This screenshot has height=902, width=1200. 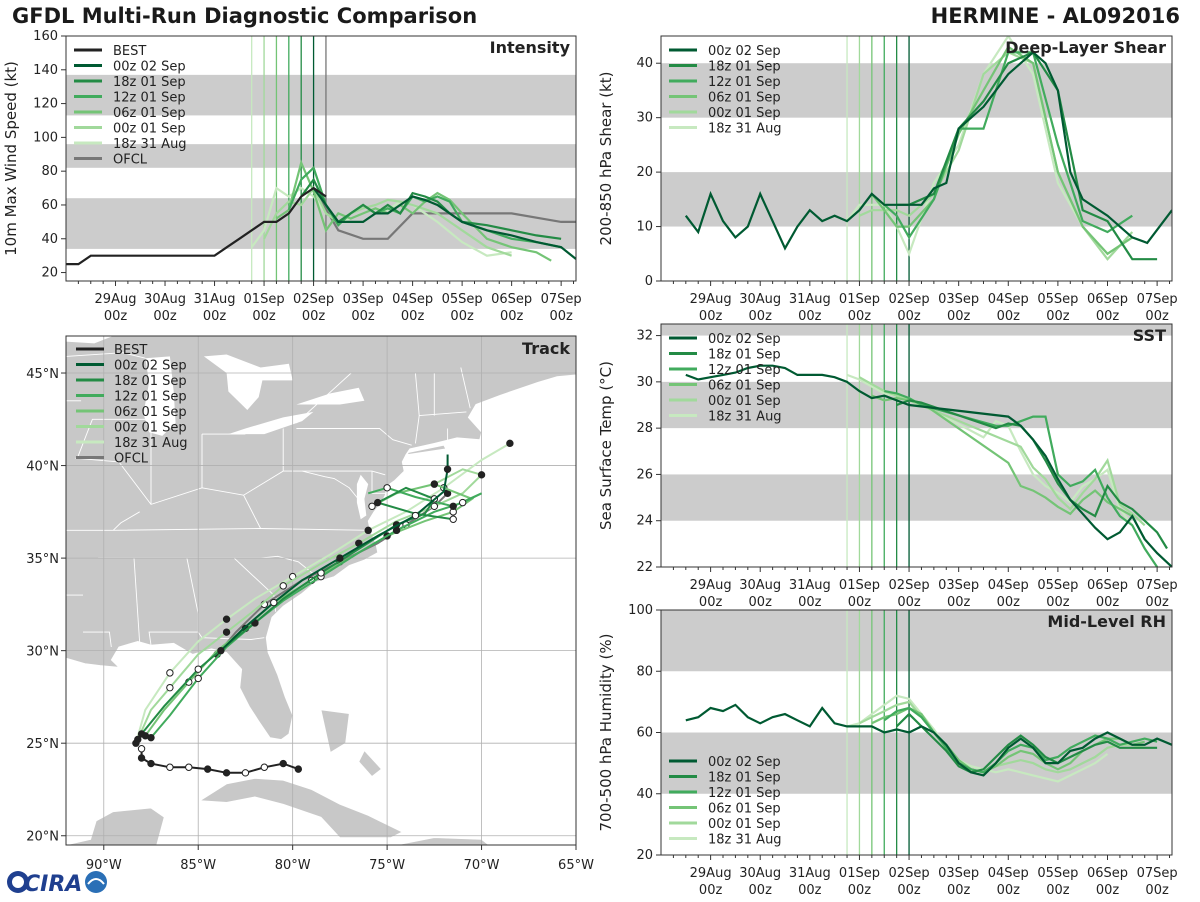 I want to click on lat-tick-label: 30°N, so click(x=42, y=652).